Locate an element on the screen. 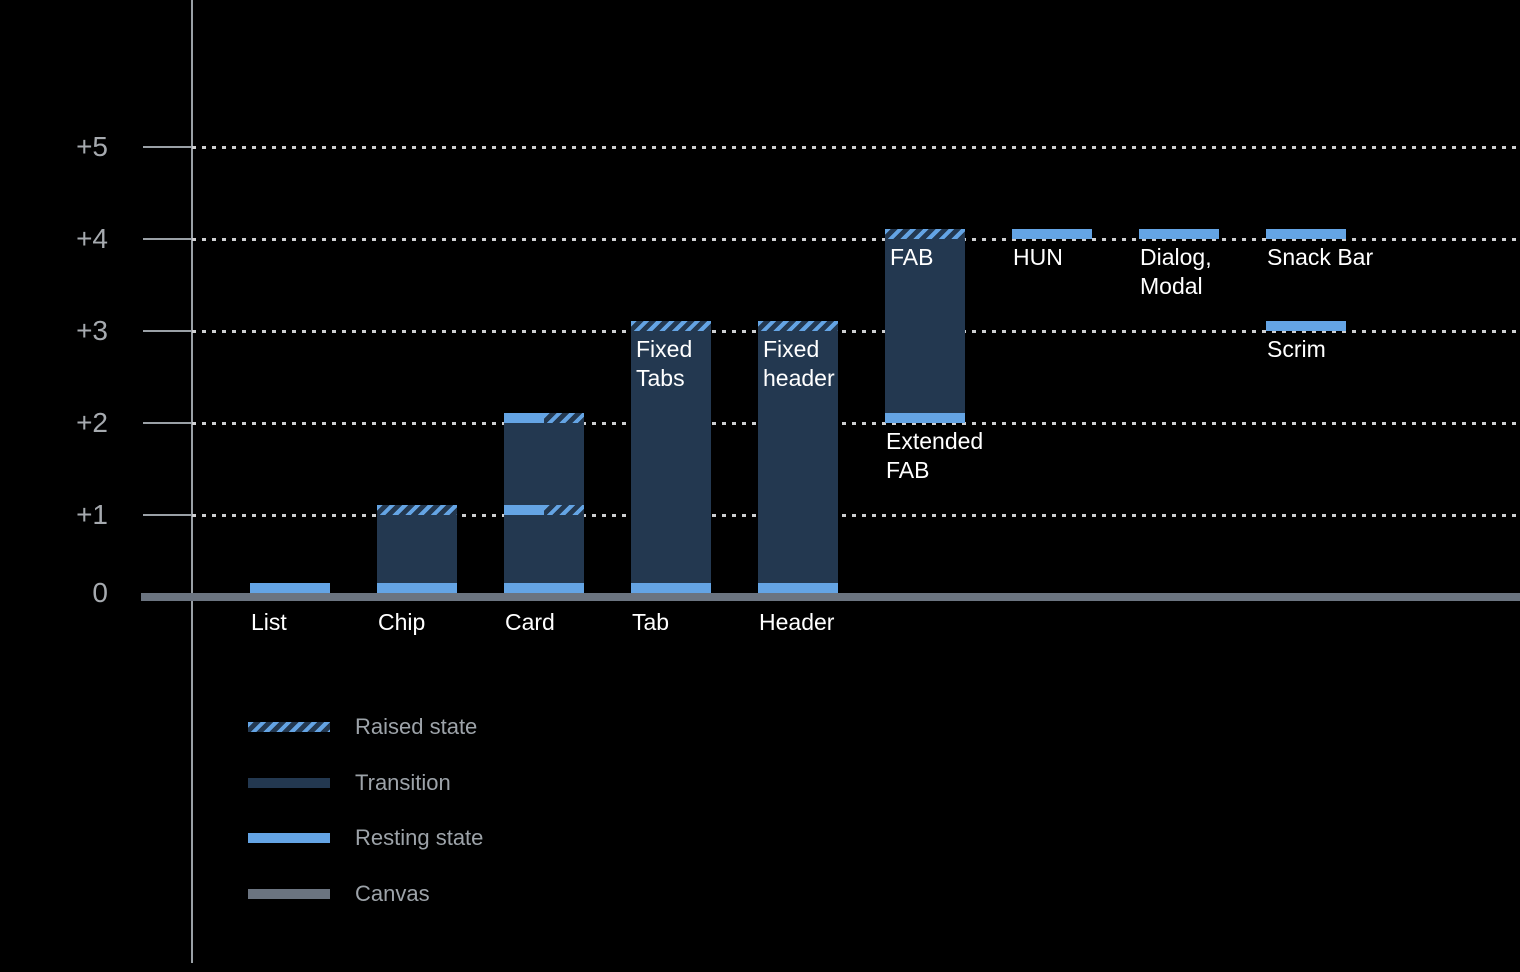 Image resolution: width=1520 pixels, height=972 pixels. y-axis-label: +2 is located at coordinates (92, 422).